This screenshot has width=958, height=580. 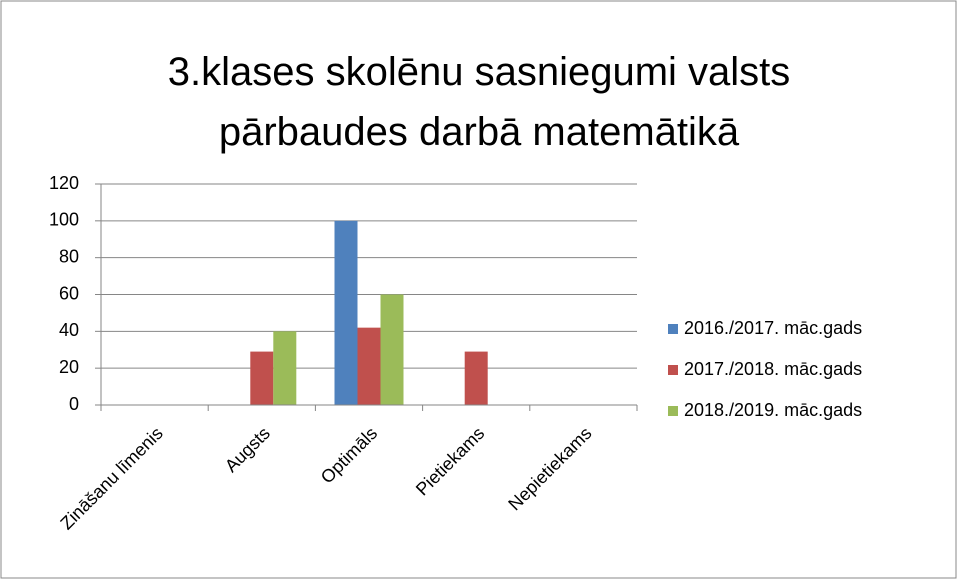 I want to click on legend-label: 2016./2017. māc.gads, so click(x=773, y=328).